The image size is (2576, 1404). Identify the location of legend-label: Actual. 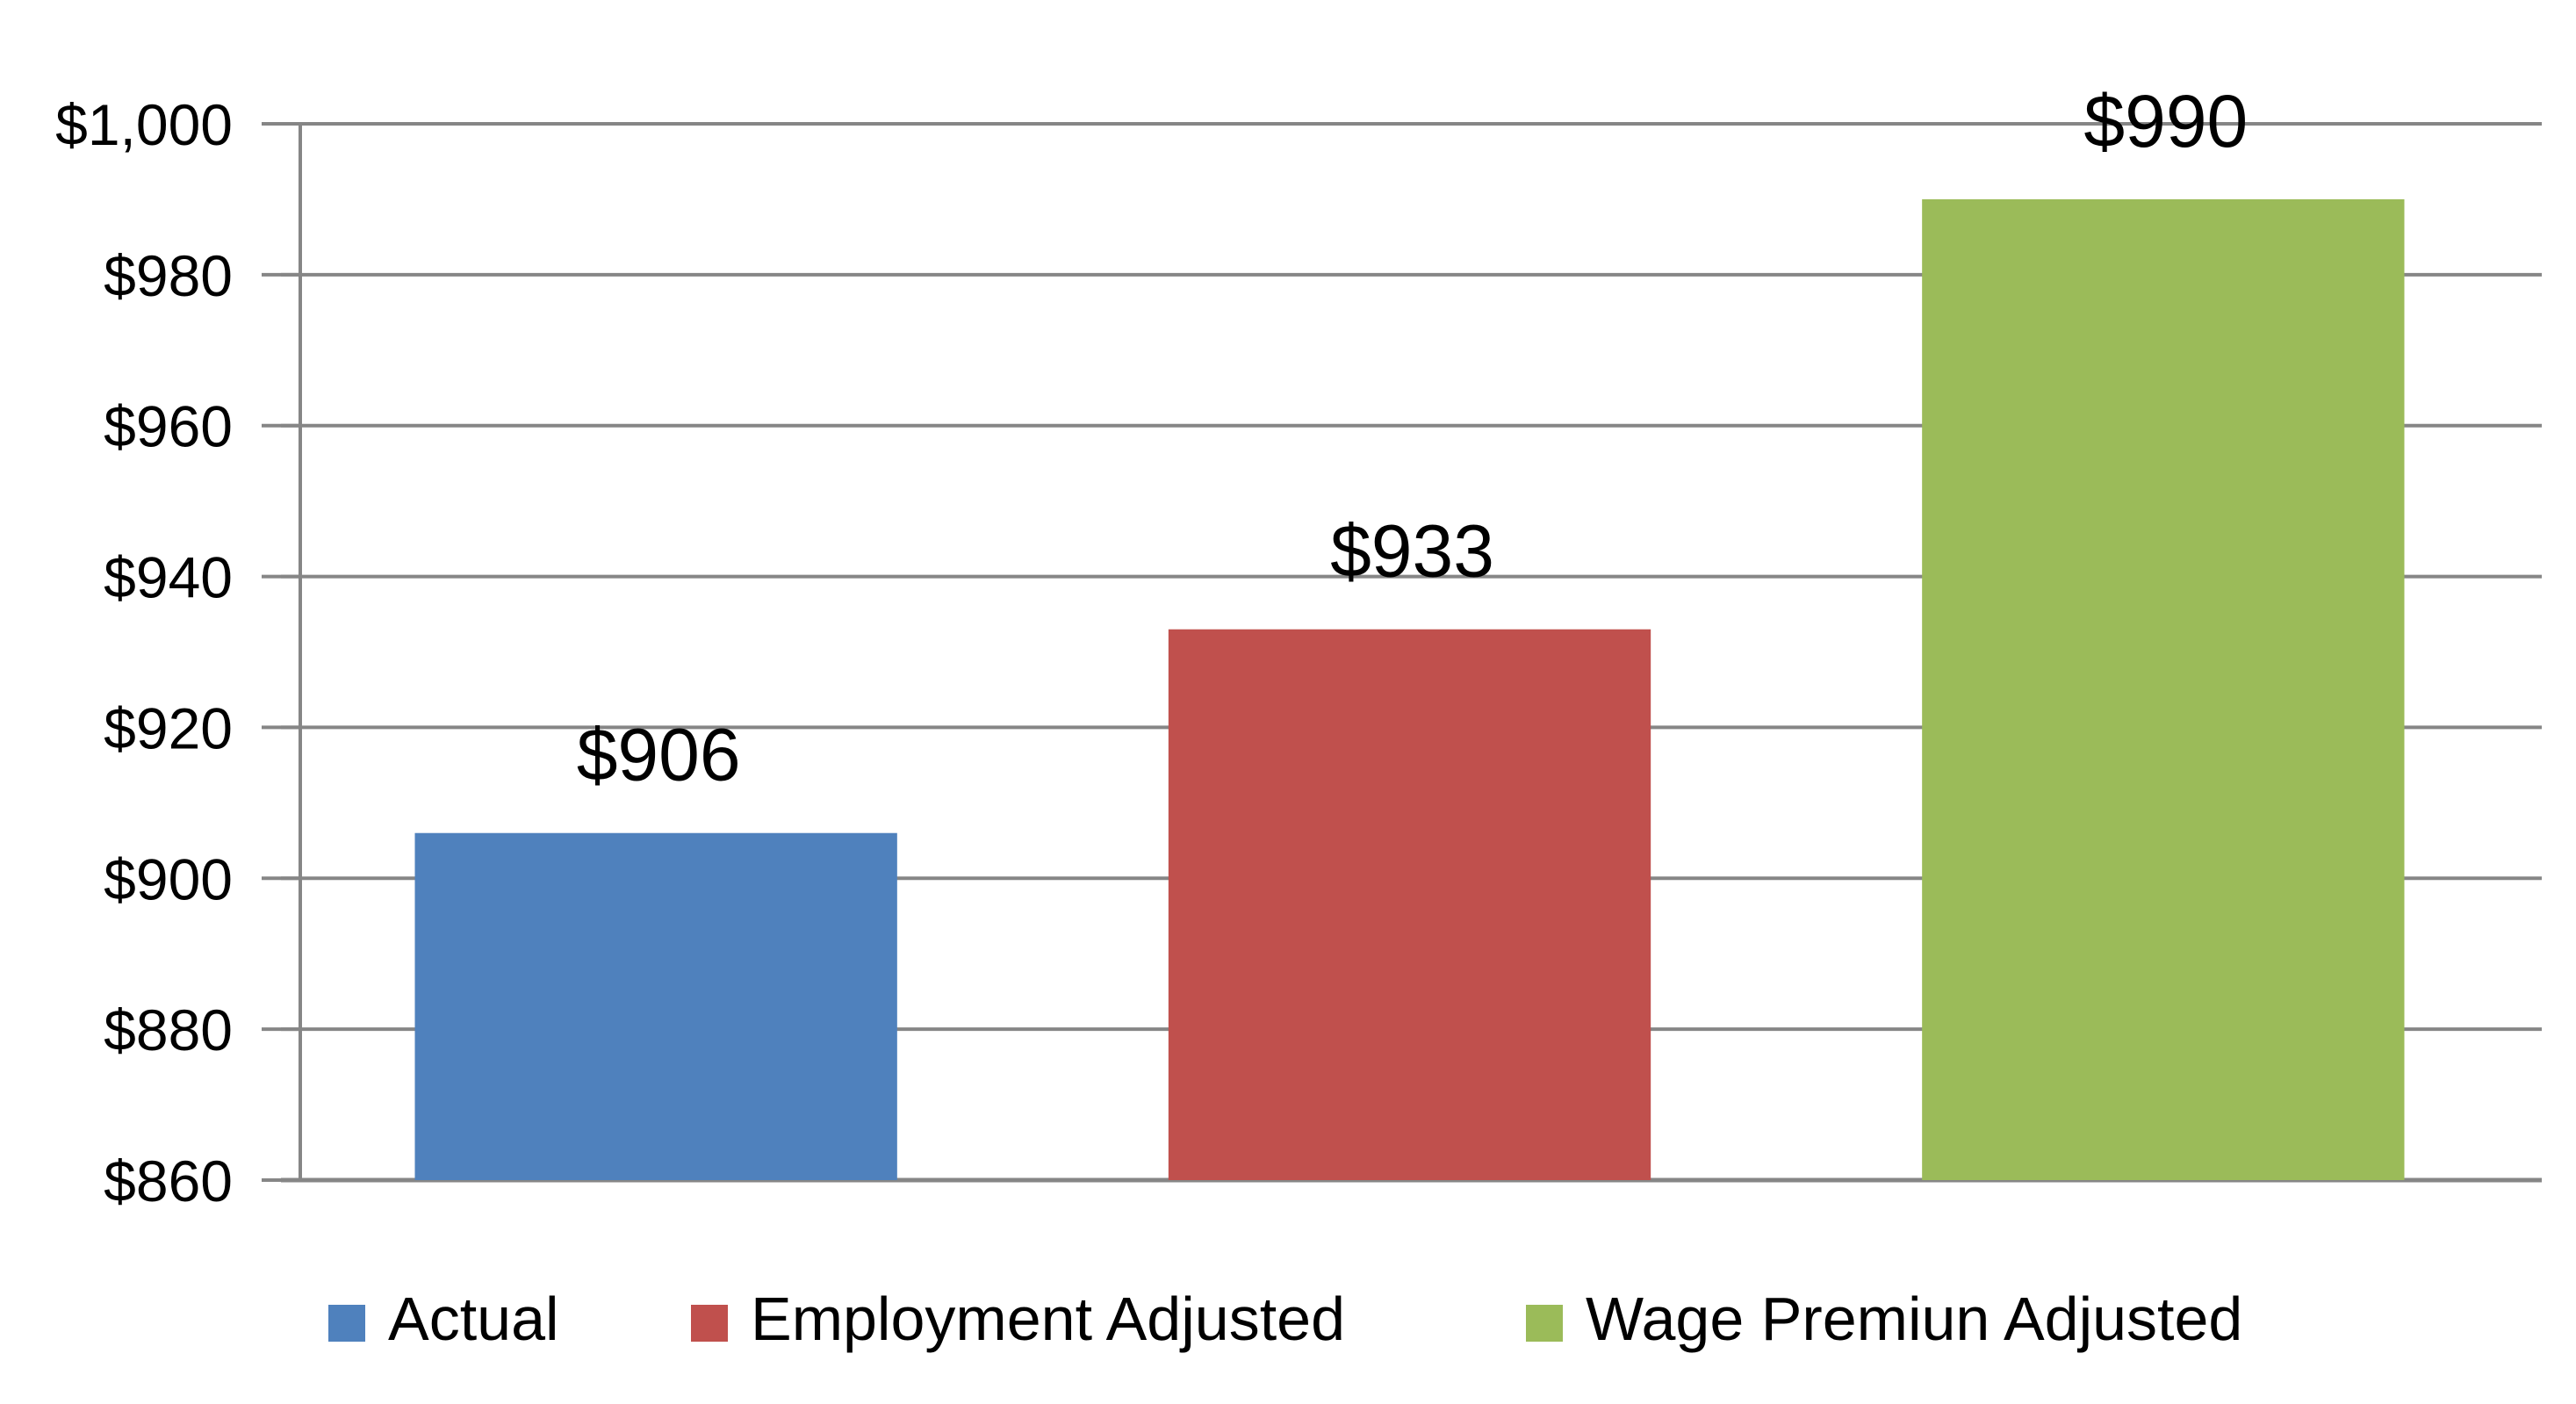
(473, 1319).